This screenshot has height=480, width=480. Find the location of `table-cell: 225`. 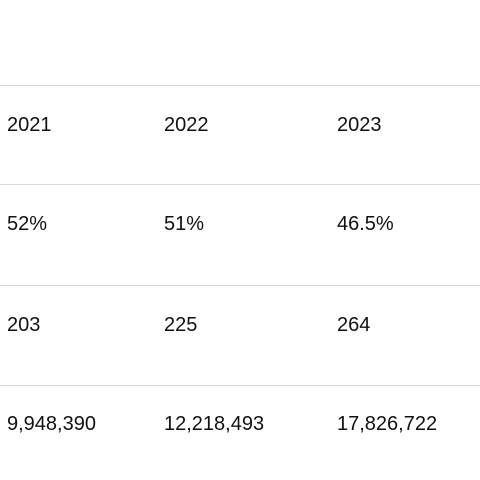

table-cell: 225 is located at coordinates (181, 325).